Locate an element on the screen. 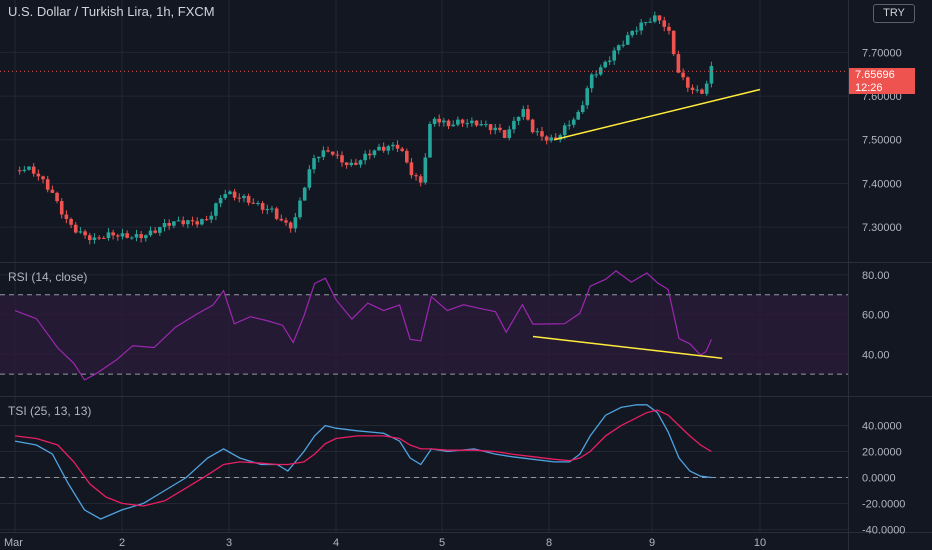 This screenshot has width=932, height=550. x-tick-label: Mar is located at coordinates (13, 543).